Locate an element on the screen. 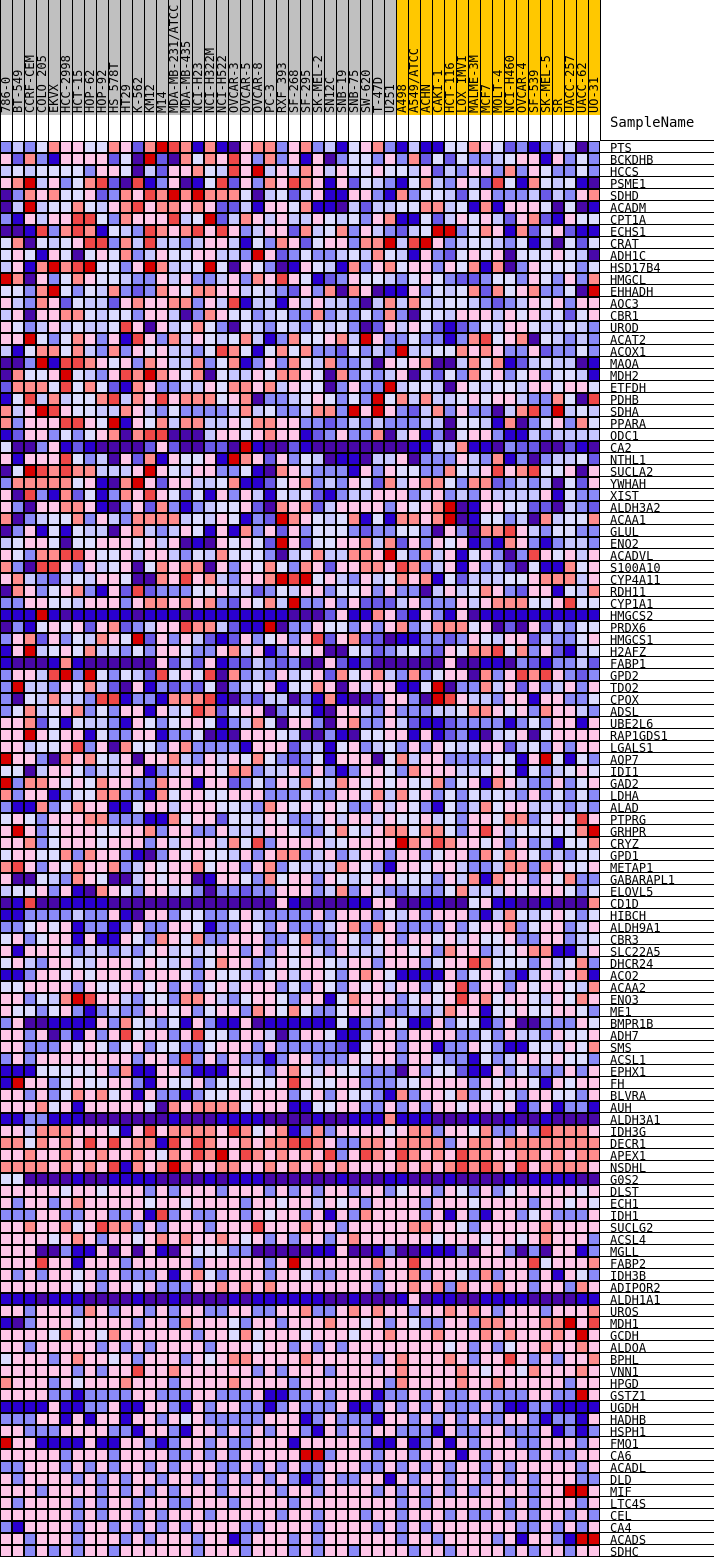 This screenshot has width=714, height=1557. row-label: BCKDHB is located at coordinates (631, 160).